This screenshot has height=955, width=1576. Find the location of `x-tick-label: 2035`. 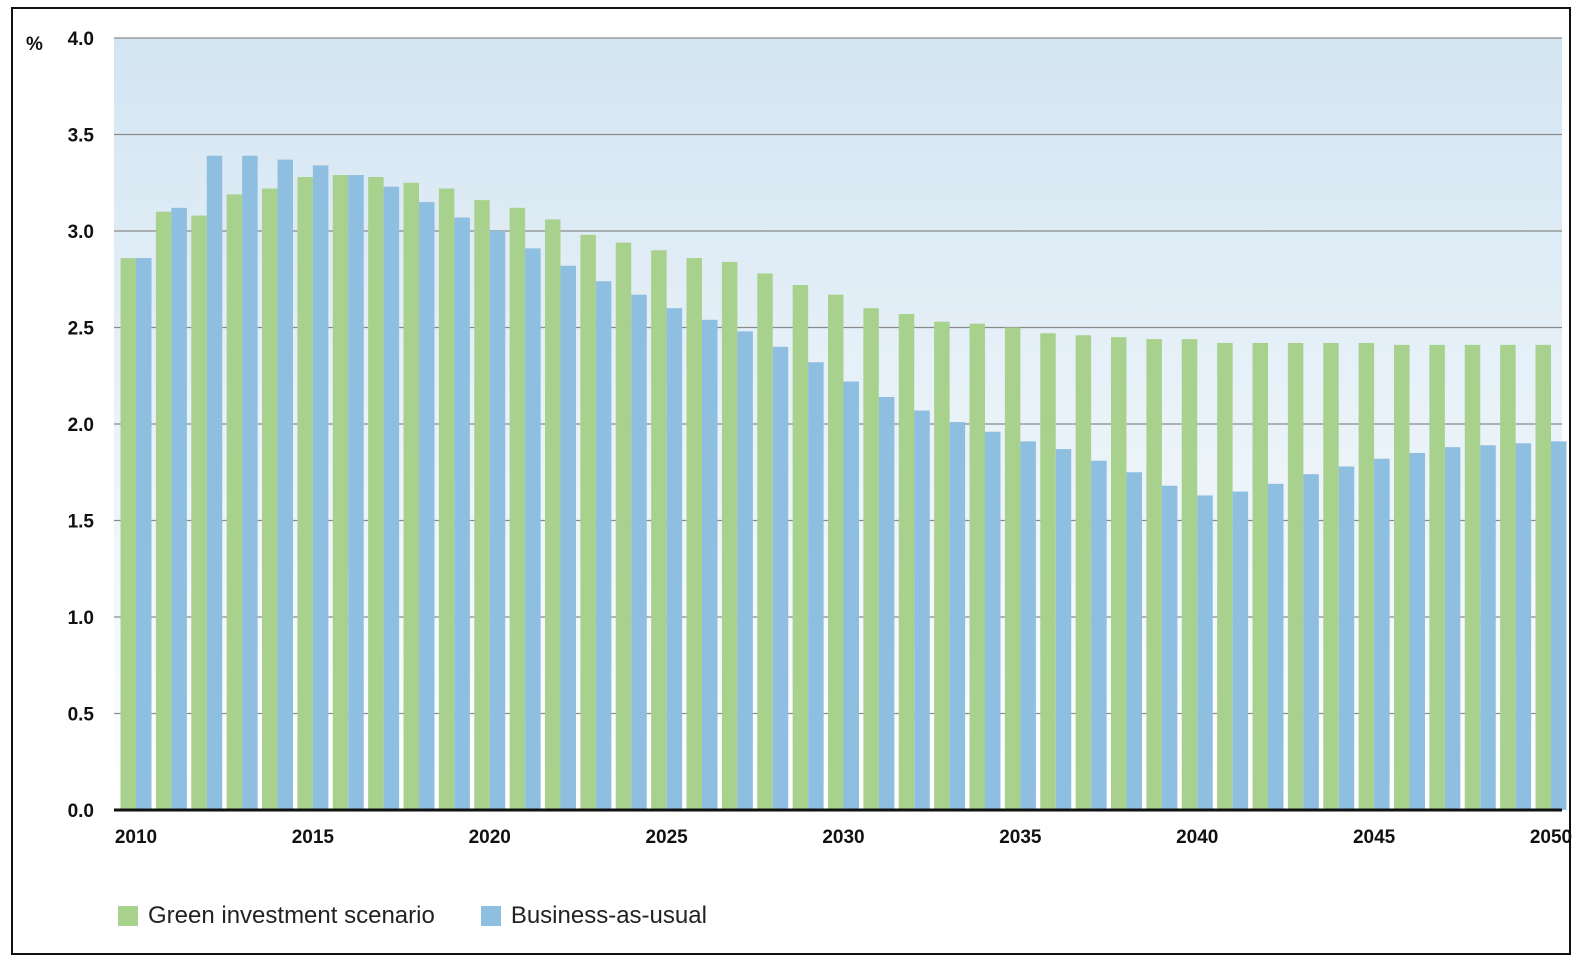

x-tick-label: 2035 is located at coordinates (1020, 837).